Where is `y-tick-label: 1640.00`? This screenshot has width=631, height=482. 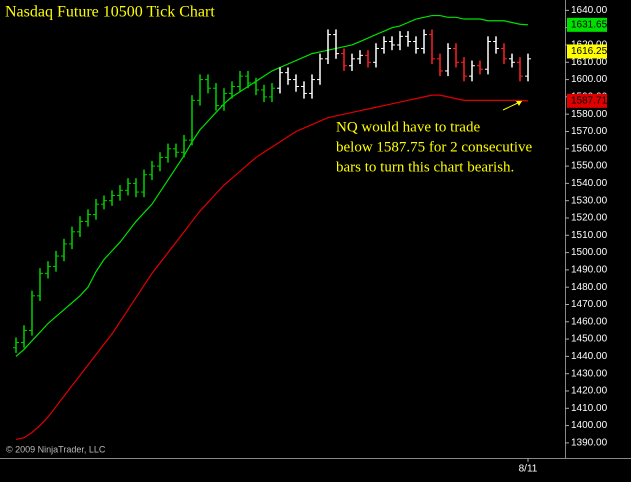
y-tick-label: 1640.00 is located at coordinates (589, 10).